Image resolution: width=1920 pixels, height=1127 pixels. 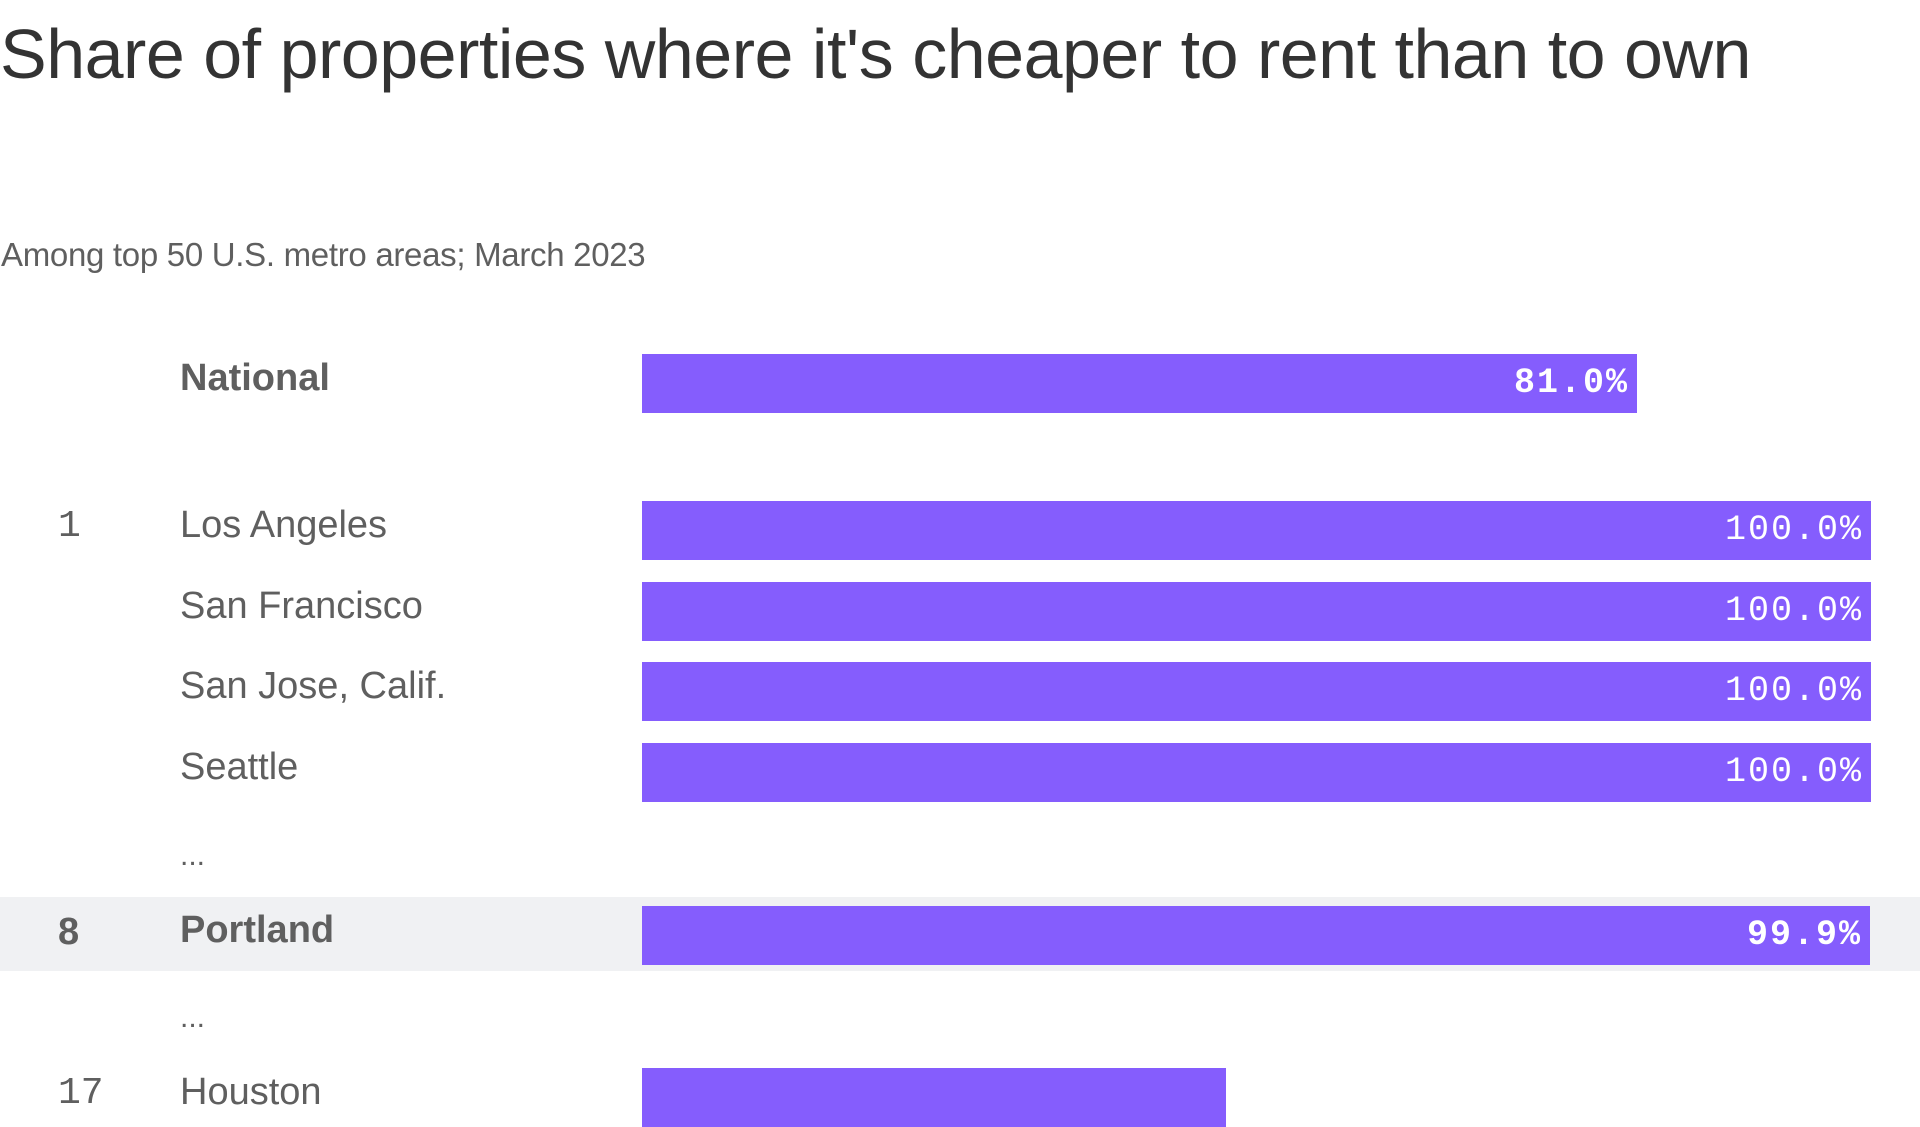 What do you see at coordinates (301, 606) in the screenshot?
I see `category-label: San Francisco` at bounding box center [301, 606].